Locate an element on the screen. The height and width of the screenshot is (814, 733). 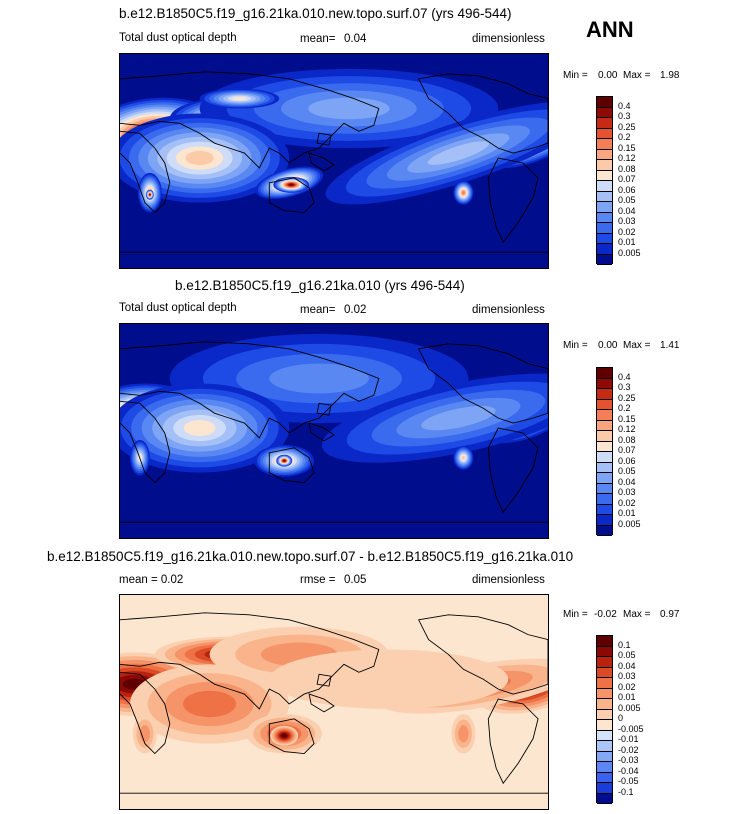
colorbar-tick-label: 0.4 is located at coordinates (624, 376).